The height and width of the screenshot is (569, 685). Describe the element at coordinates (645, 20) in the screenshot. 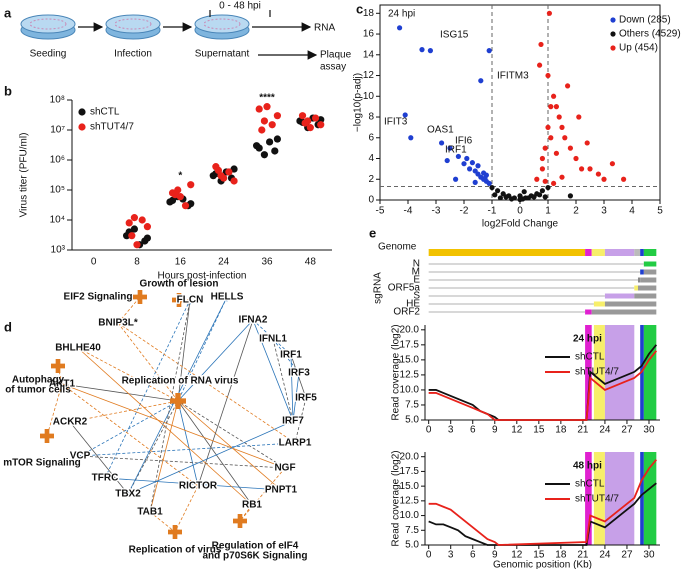

I see `legend-label: Down (285)` at that location.